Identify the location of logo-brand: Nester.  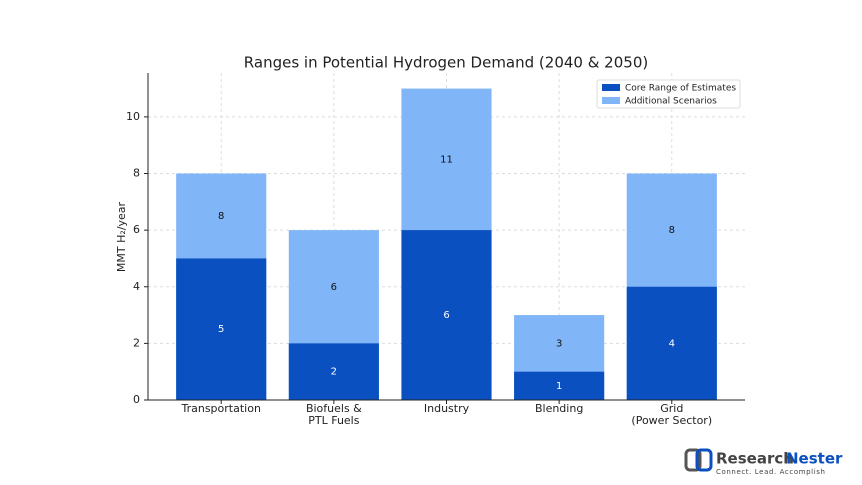
(814, 459).